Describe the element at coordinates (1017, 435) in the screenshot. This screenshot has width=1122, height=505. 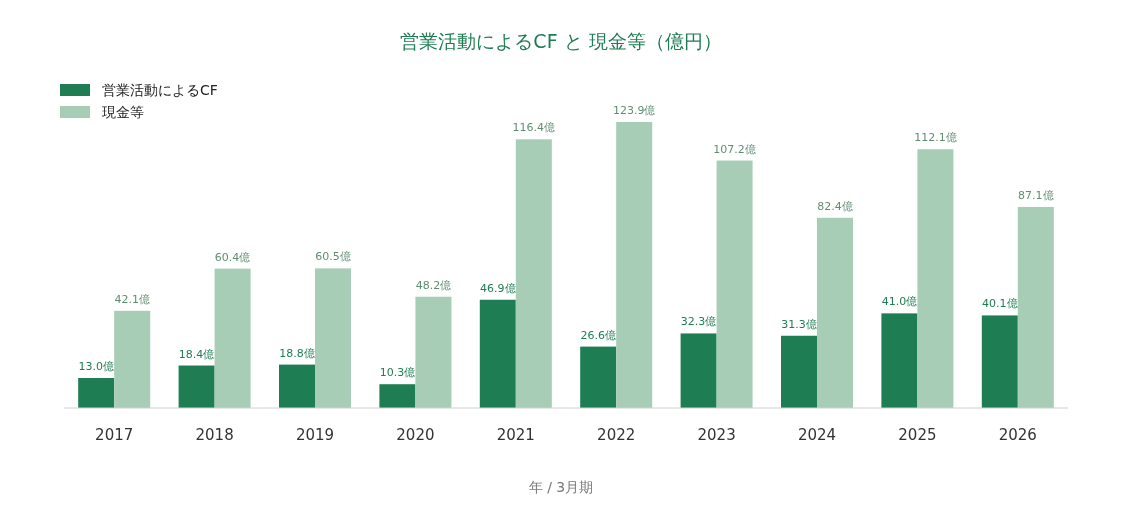
I see `x-tick-label: 2026` at that location.